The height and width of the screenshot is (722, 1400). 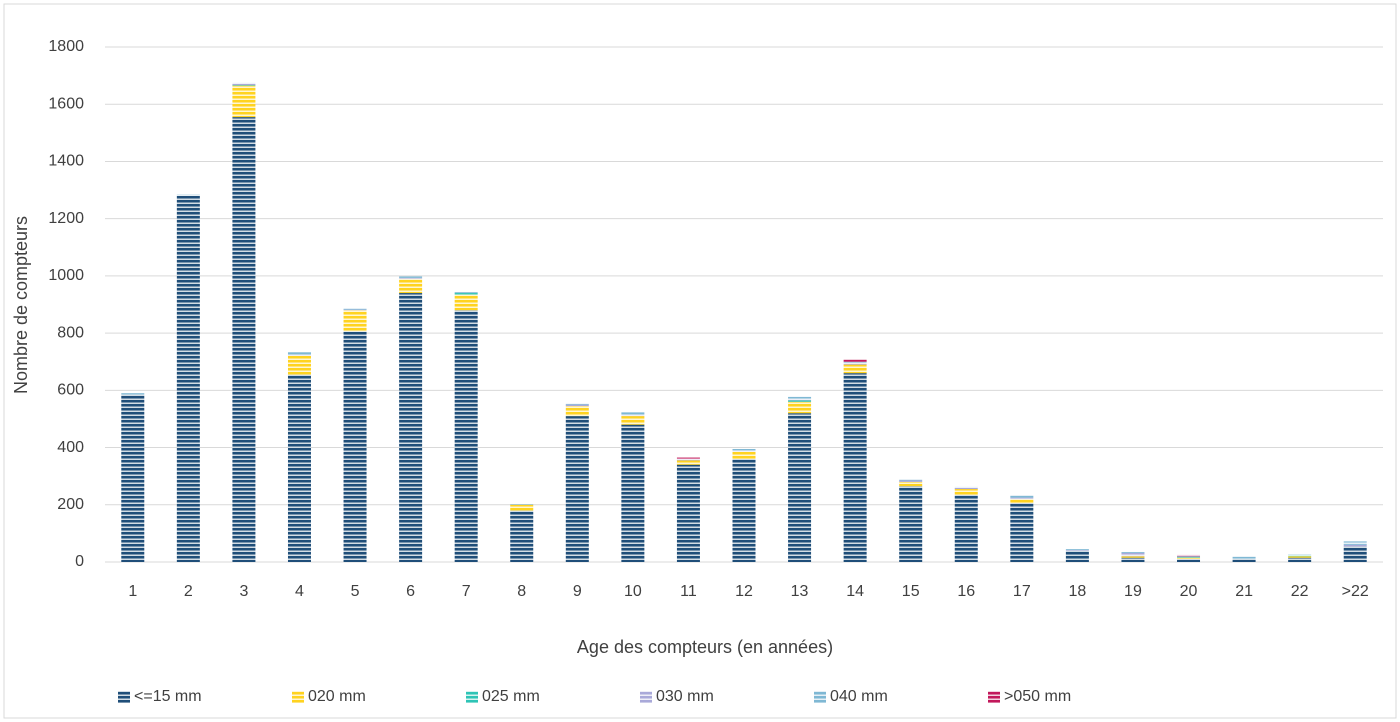 I want to click on x-tick-label: 8, so click(x=521, y=591).